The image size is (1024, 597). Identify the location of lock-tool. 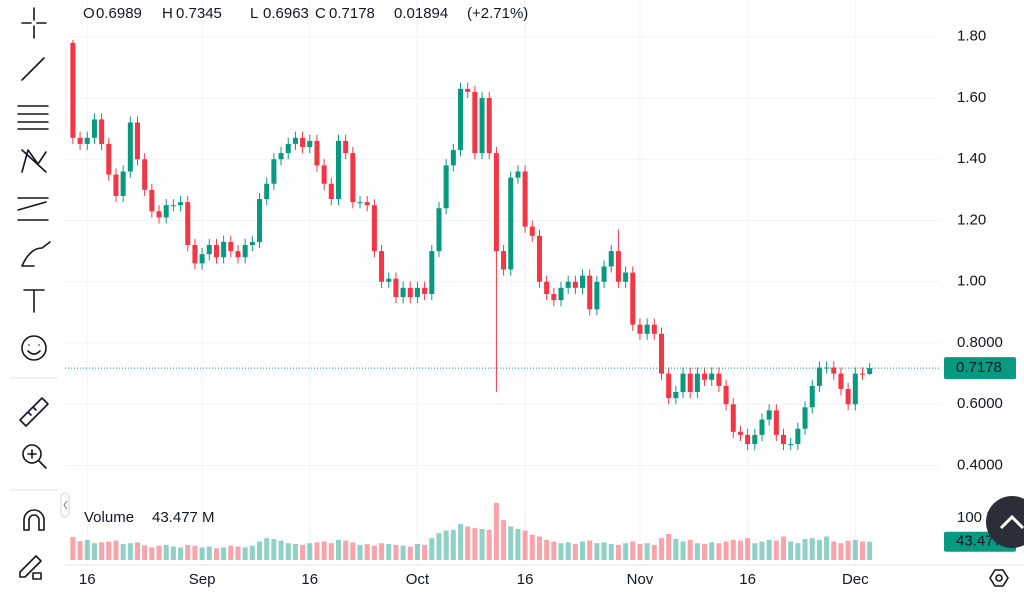
(30, 567).